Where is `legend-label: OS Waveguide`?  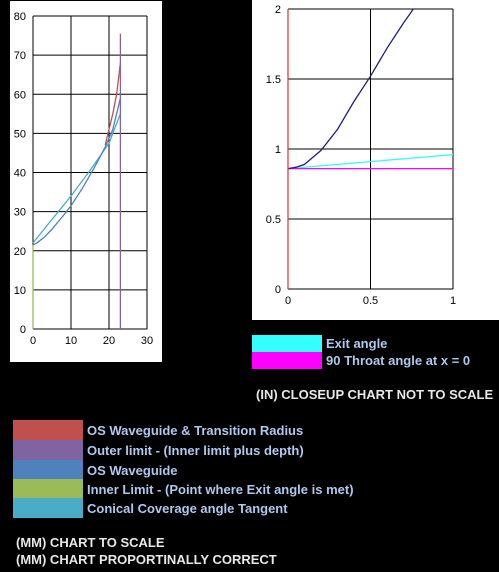
legend-label: OS Waveguide is located at coordinates (132, 470).